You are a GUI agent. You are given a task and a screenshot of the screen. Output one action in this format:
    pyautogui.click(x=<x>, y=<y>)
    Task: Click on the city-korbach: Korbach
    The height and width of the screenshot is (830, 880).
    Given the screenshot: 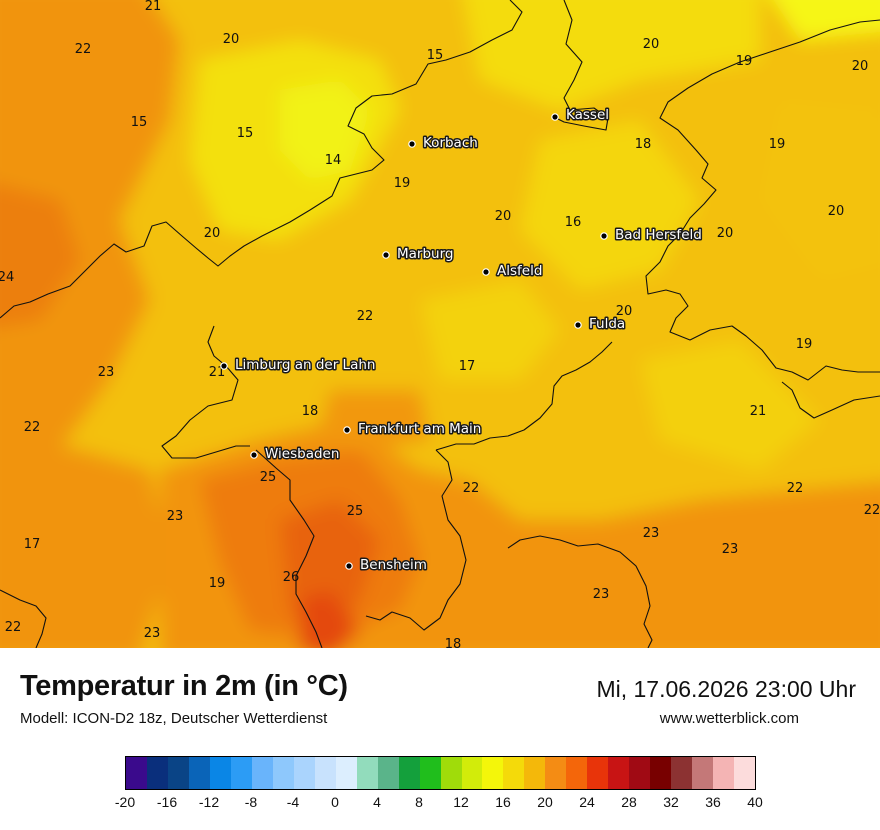 What is the action you would take?
    pyautogui.click(x=443, y=143)
    